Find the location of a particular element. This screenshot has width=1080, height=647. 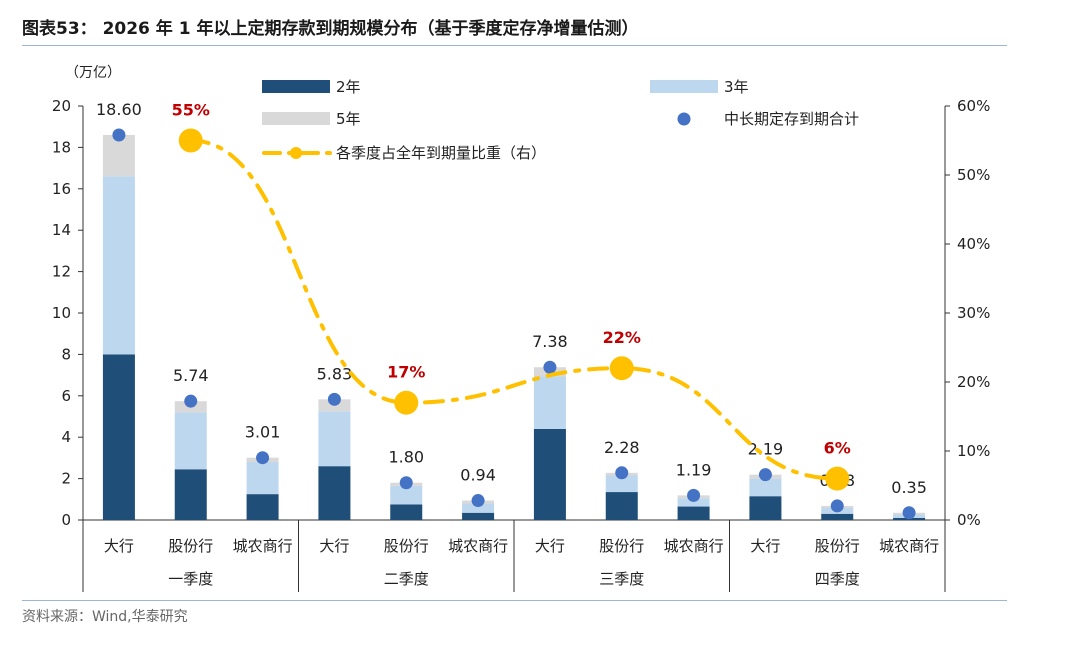

right-tick-label: 30% is located at coordinates (973, 313).